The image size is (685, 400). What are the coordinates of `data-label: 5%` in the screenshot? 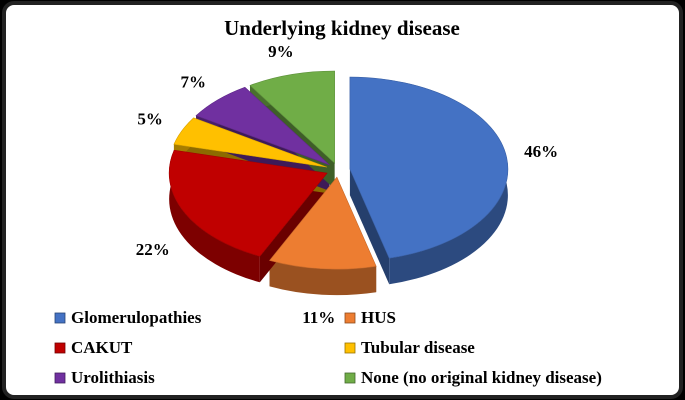 It's located at (150, 118).